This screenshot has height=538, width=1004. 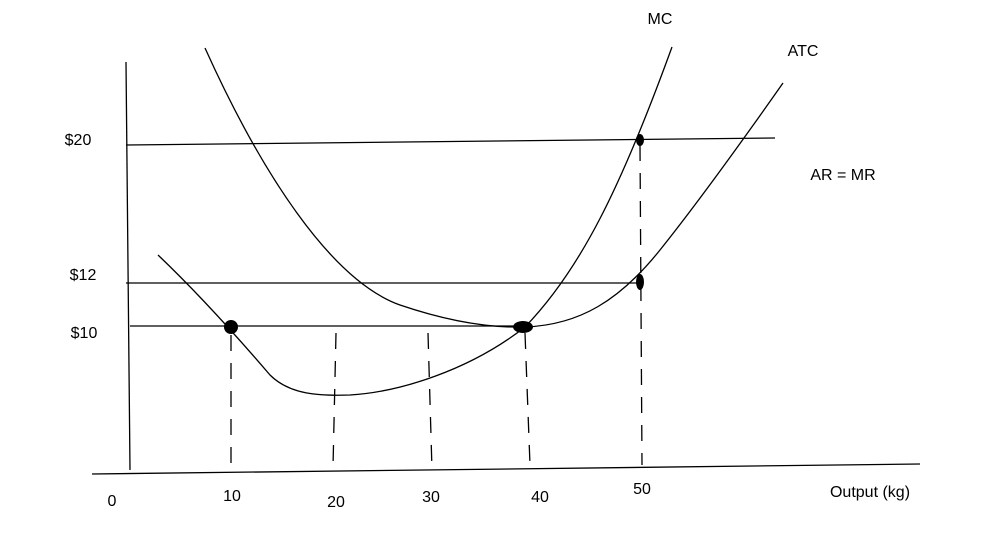 I want to click on y-axis, so click(x=128, y=266).